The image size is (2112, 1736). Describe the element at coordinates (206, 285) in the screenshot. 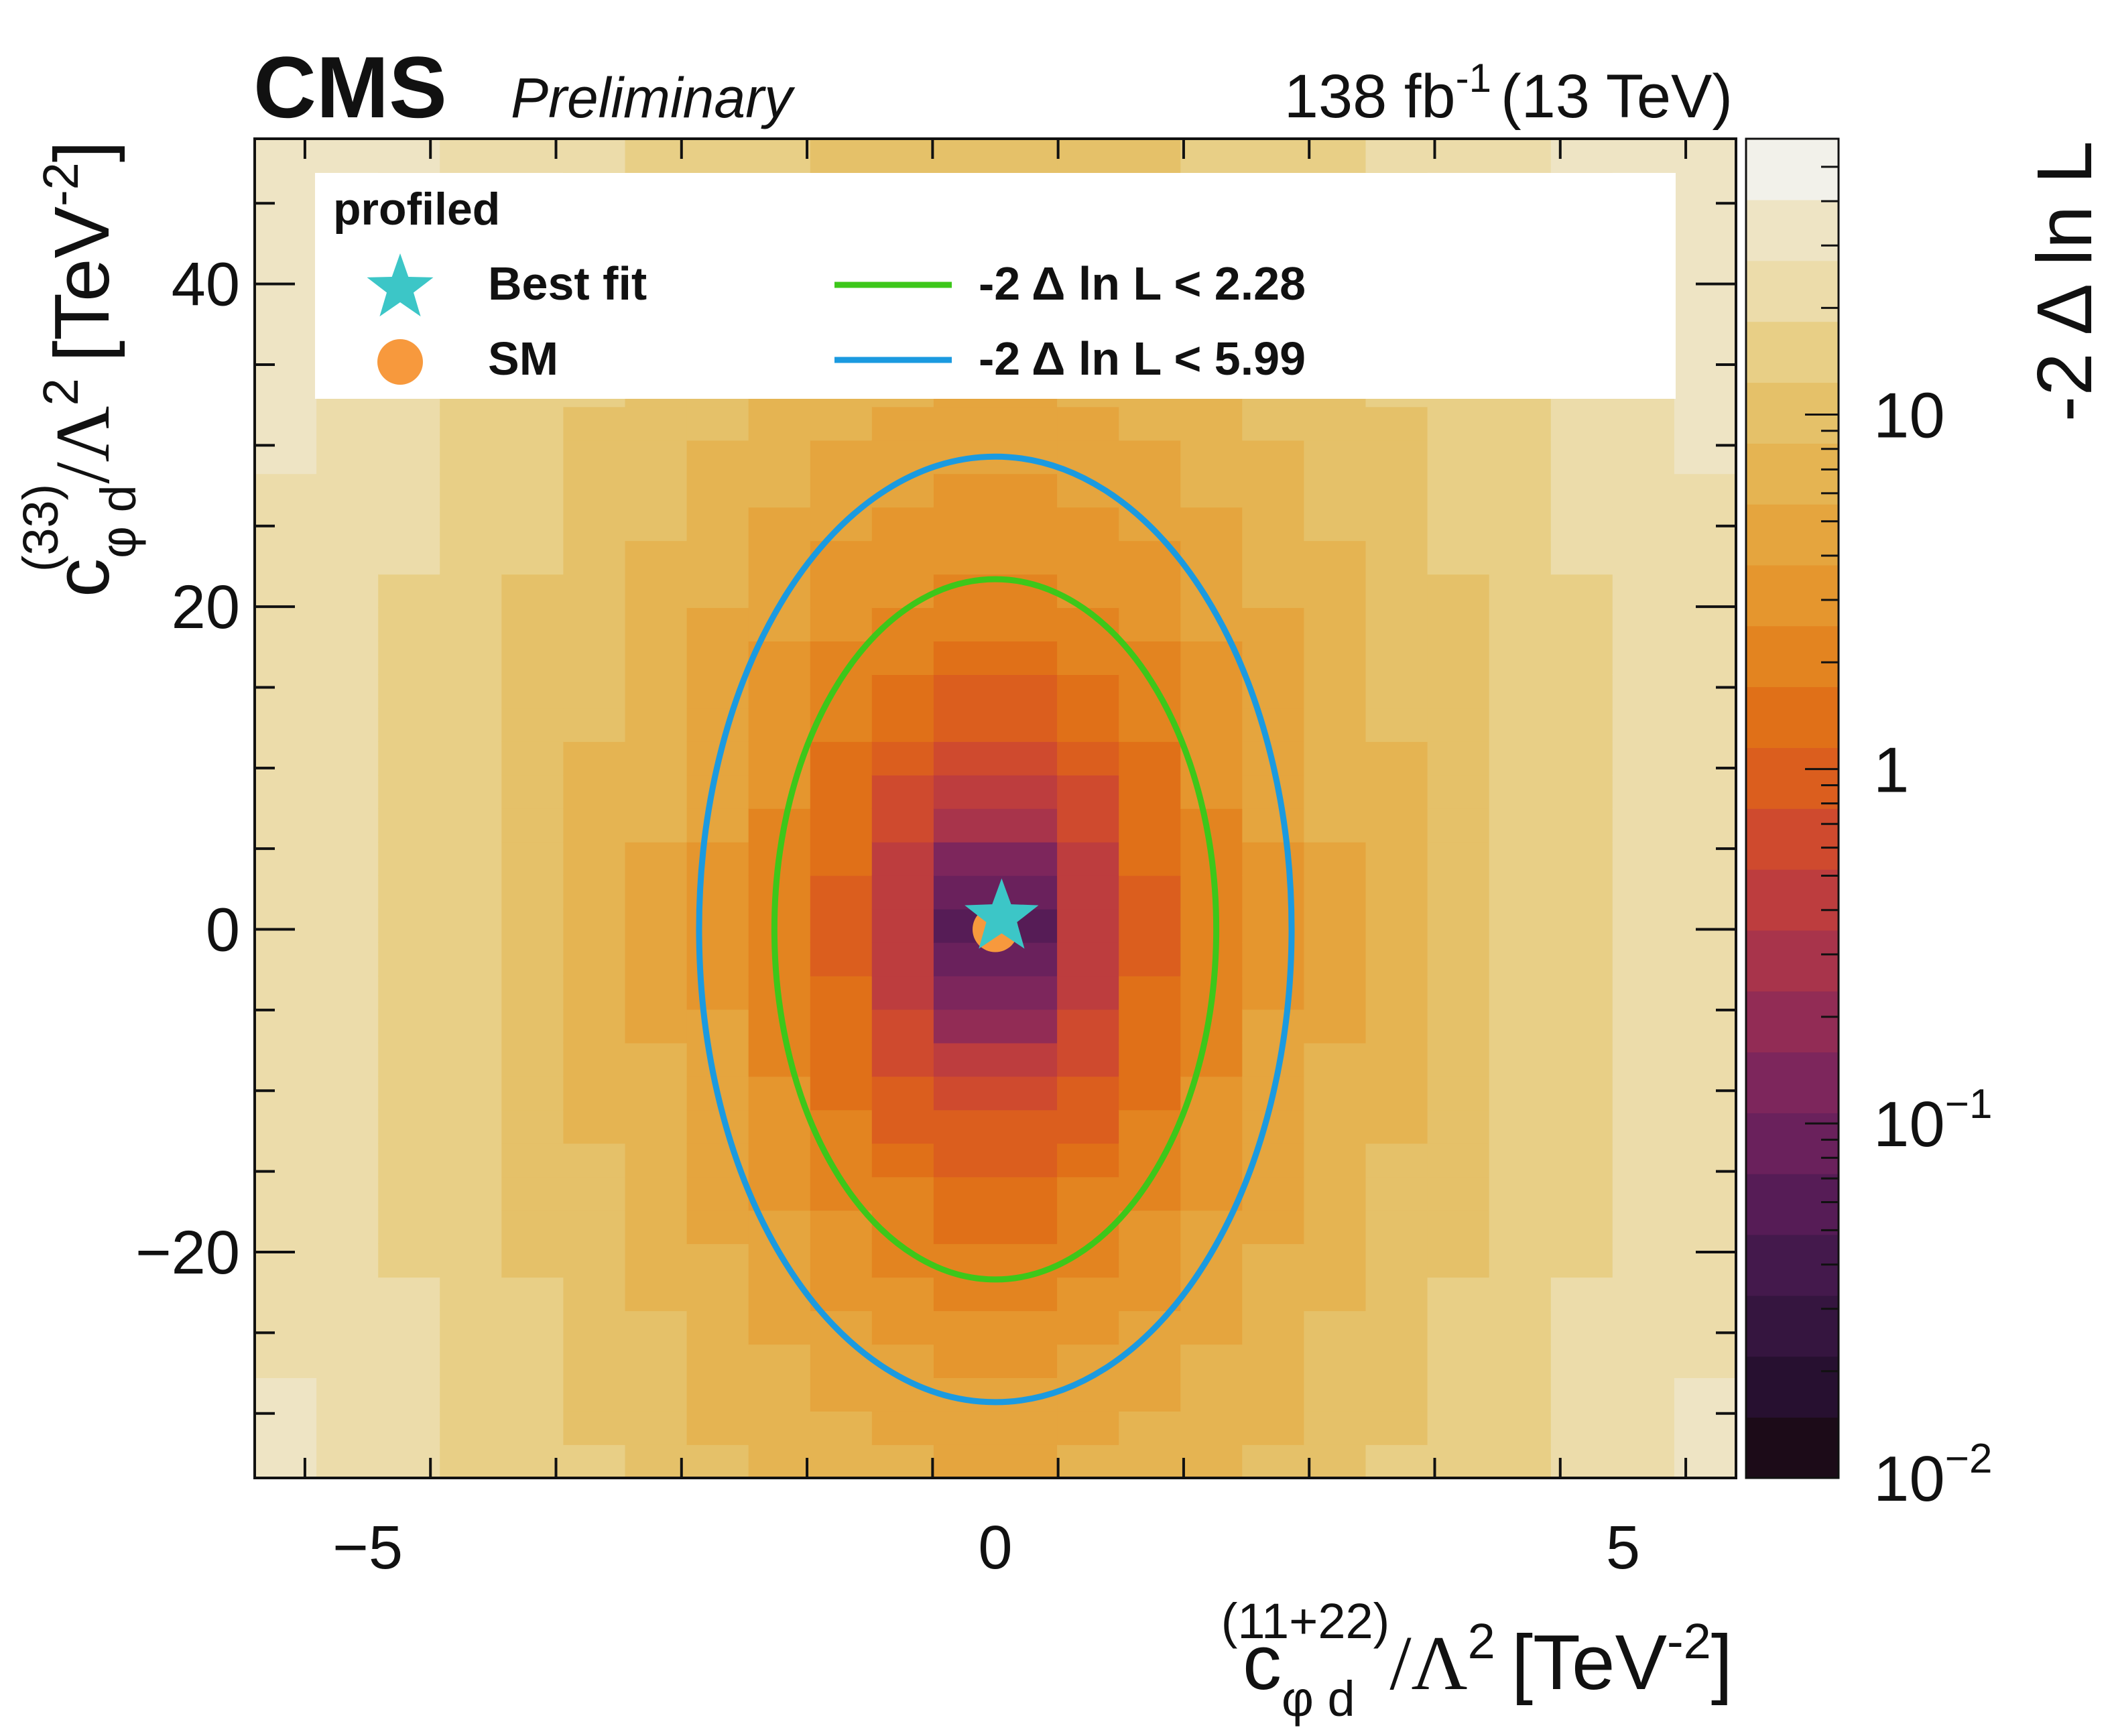

I see `y-tick-label: 40` at that location.